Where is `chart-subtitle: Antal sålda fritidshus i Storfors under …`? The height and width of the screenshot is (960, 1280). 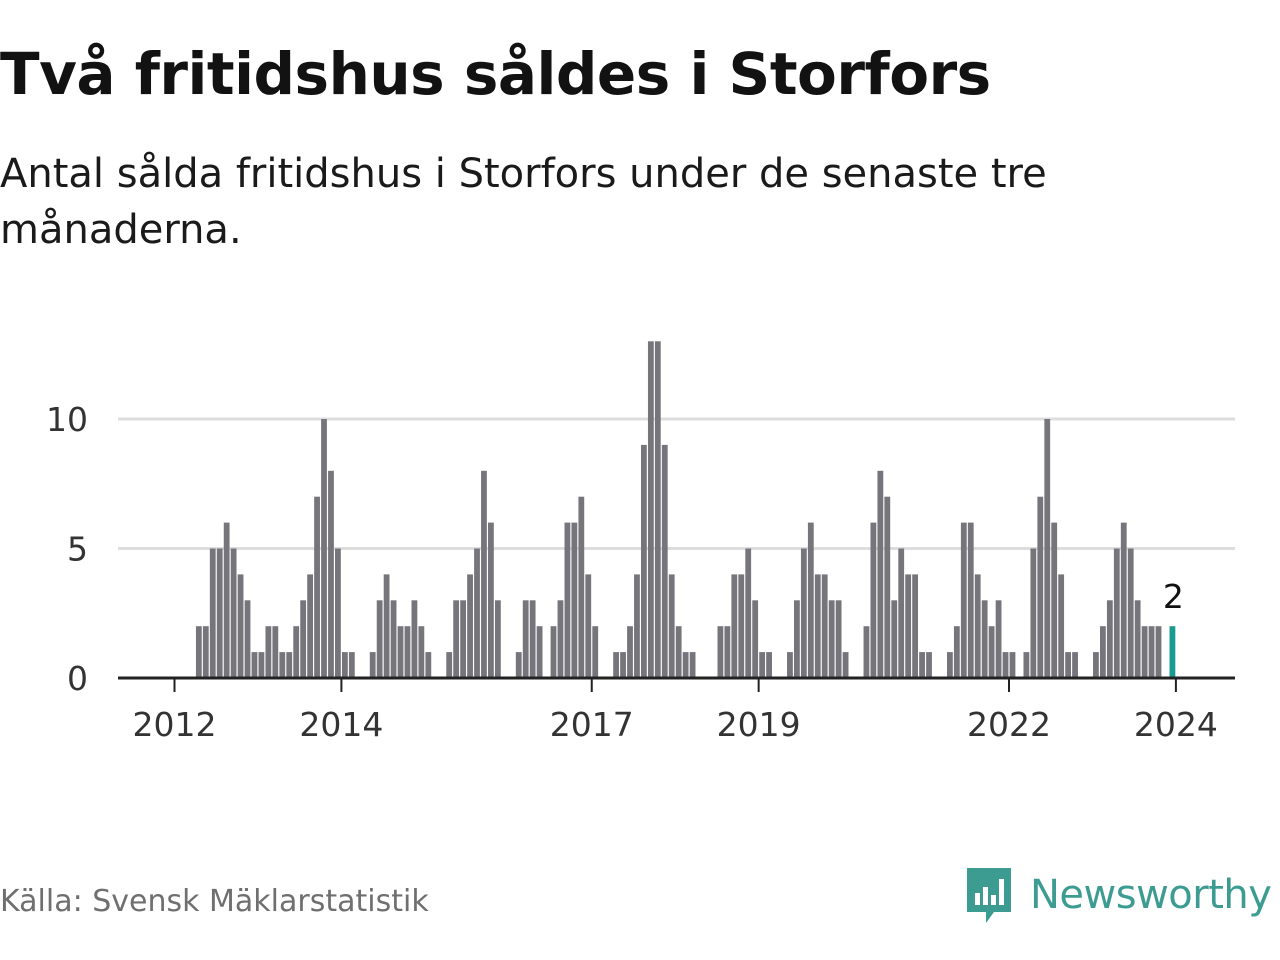 chart-subtitle: Antal sålda fritidshus i Storfors under … is located at coordinates (523, 202).